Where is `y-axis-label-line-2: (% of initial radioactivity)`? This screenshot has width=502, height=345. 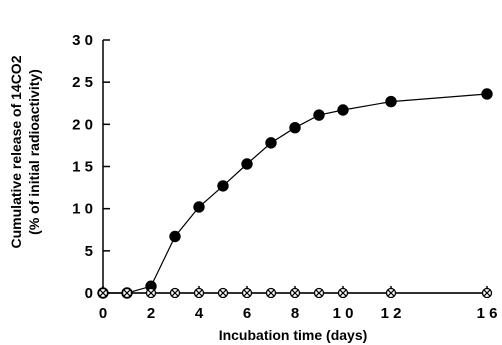
y-axis-label-line-2: (% of initial radioactivity) is located at coordinates (34, 152).